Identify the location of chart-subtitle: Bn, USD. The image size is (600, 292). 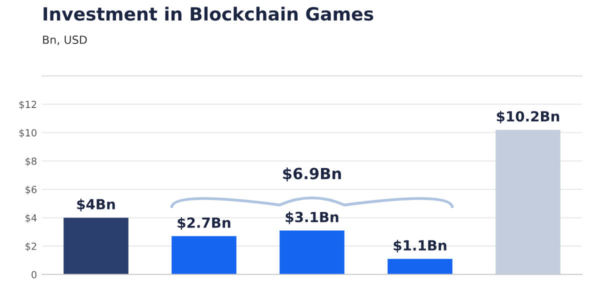
(65, 41).